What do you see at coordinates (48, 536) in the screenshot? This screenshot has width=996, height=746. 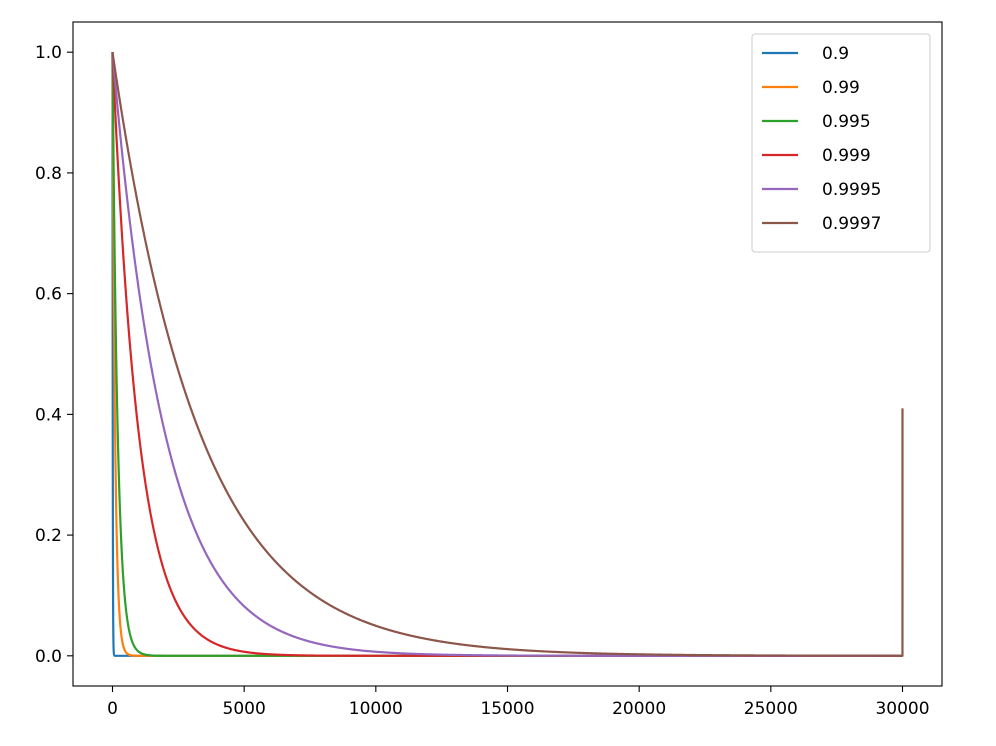 I see `y-tick-label: 0.2` at bounding box center [48, 536].